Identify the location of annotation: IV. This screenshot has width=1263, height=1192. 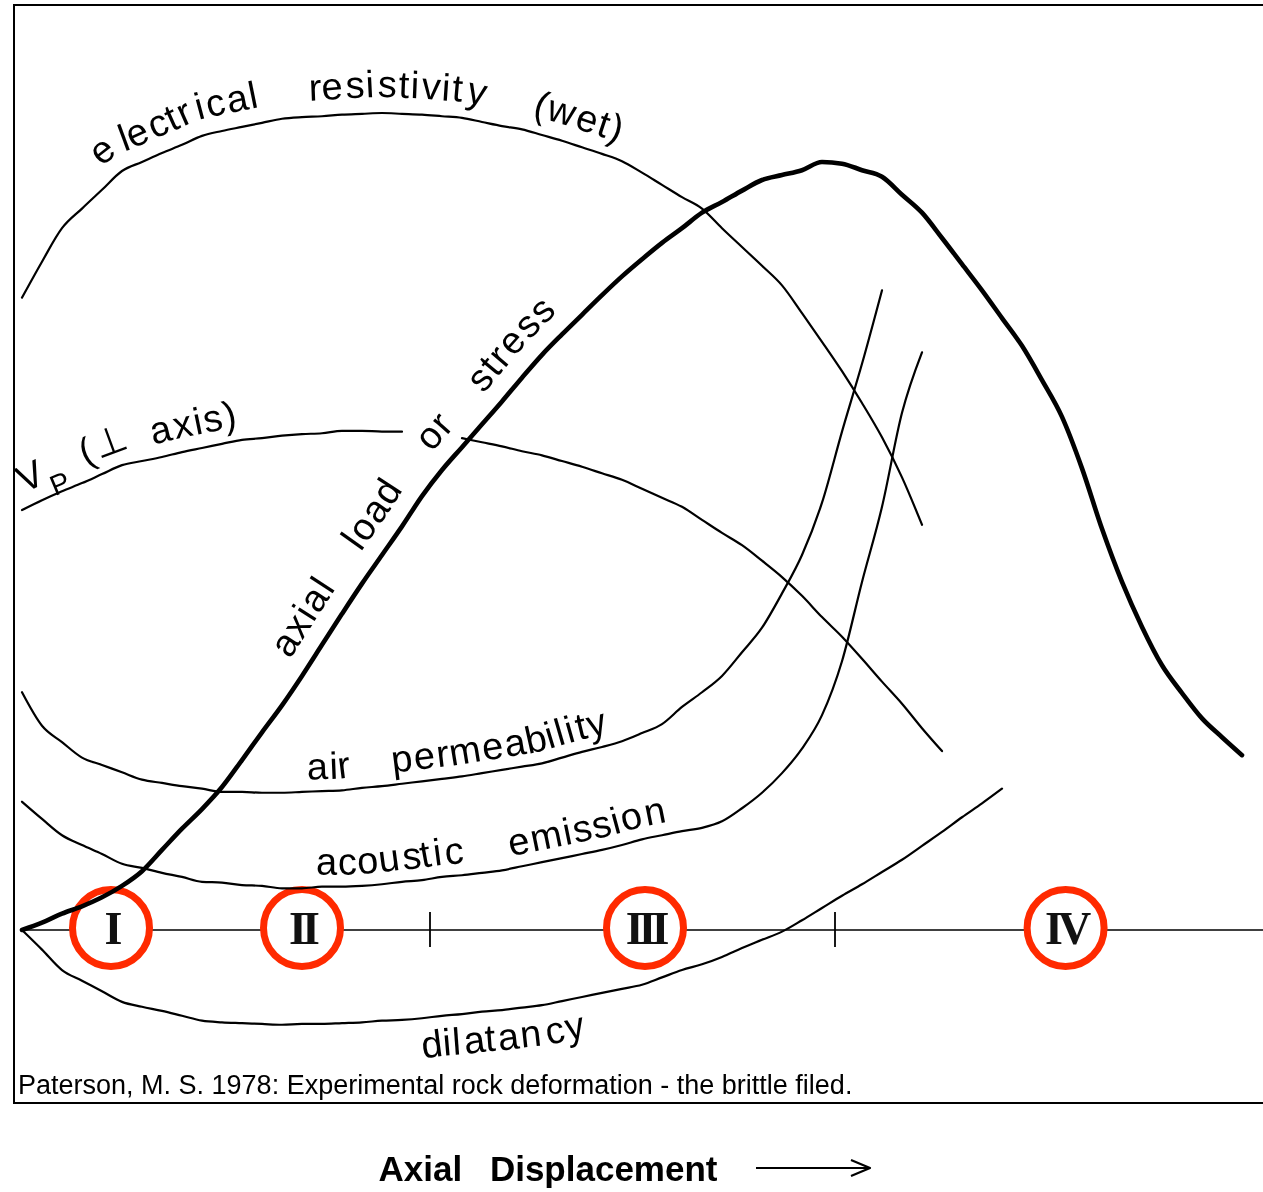
(1068, 928).